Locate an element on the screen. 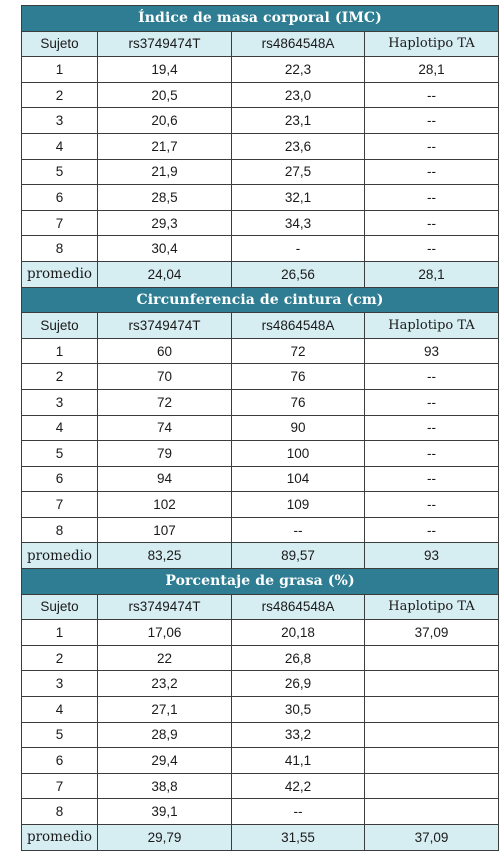 This screenshot has height=856, width=500. average-rs4864548a: 89,57 is located at coordinates (298, 556).